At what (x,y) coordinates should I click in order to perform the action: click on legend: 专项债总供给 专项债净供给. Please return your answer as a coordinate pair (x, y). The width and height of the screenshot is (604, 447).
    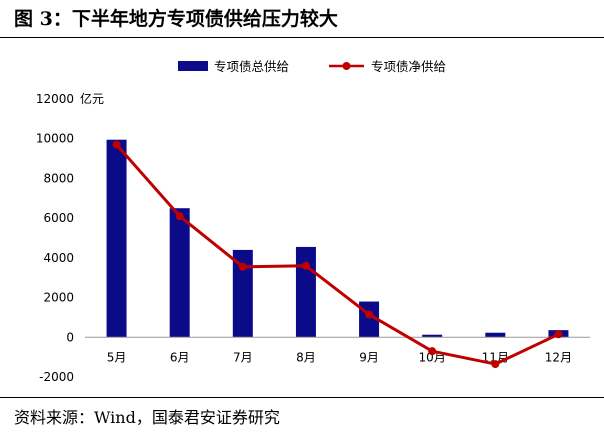
    Looking at the image, I should click on (312, 66).